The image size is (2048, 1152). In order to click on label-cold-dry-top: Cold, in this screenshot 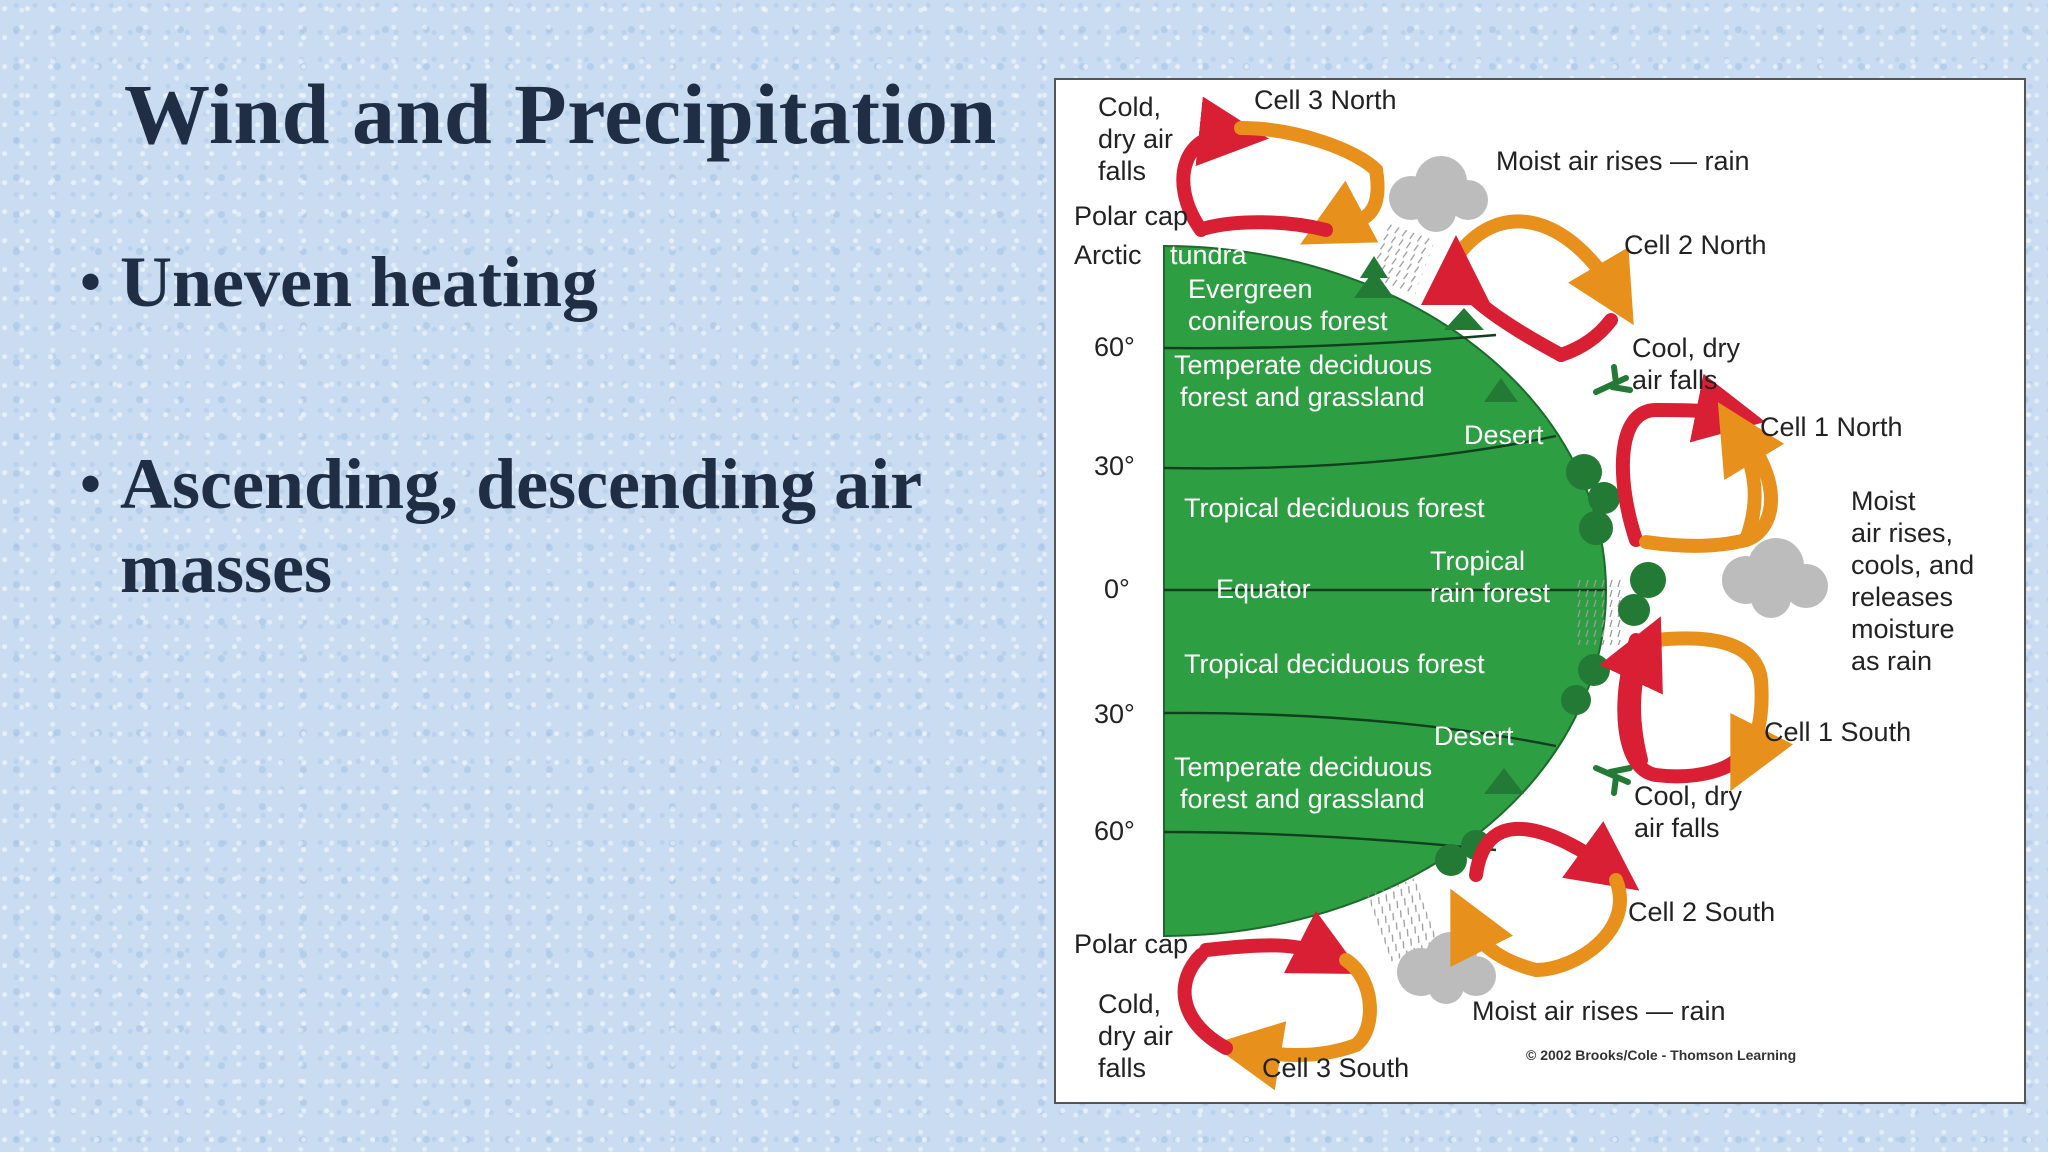, I will do `click(1129, 107)`.